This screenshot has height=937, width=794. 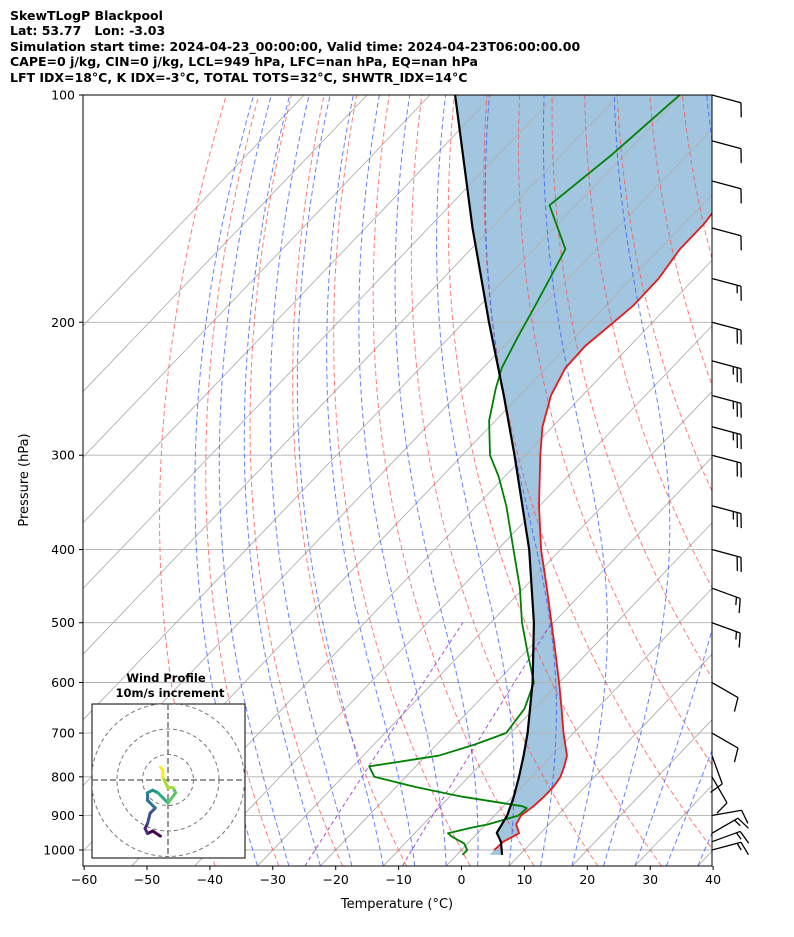 What do you see at coordinates (84, 879) in the screenshot?
I see `x-tick-label: −60` at bounding box center [84, 879].